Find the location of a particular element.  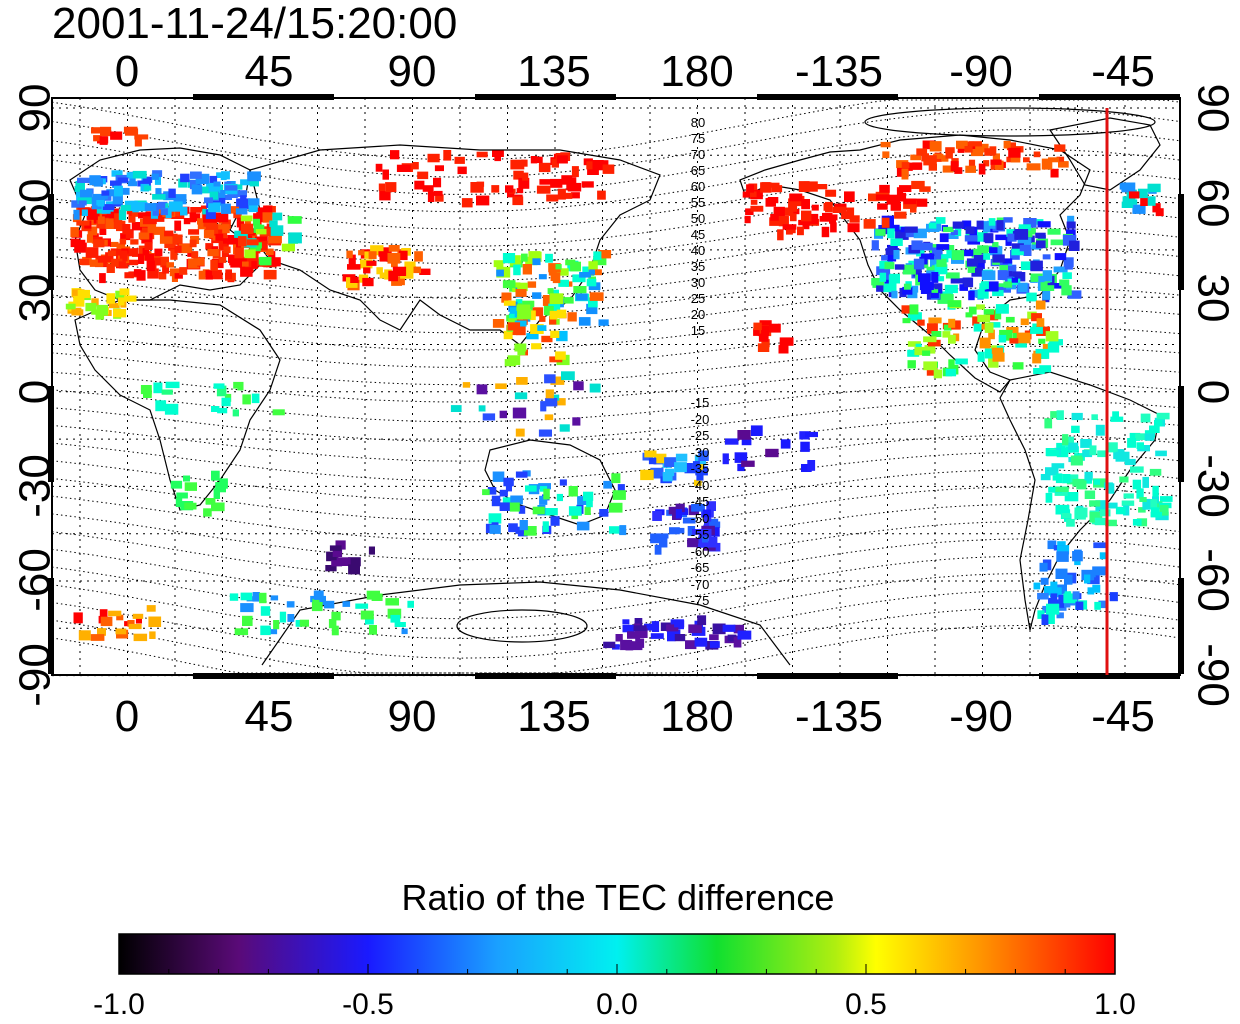

axis-bar-top is located at coordinates (827, 97).